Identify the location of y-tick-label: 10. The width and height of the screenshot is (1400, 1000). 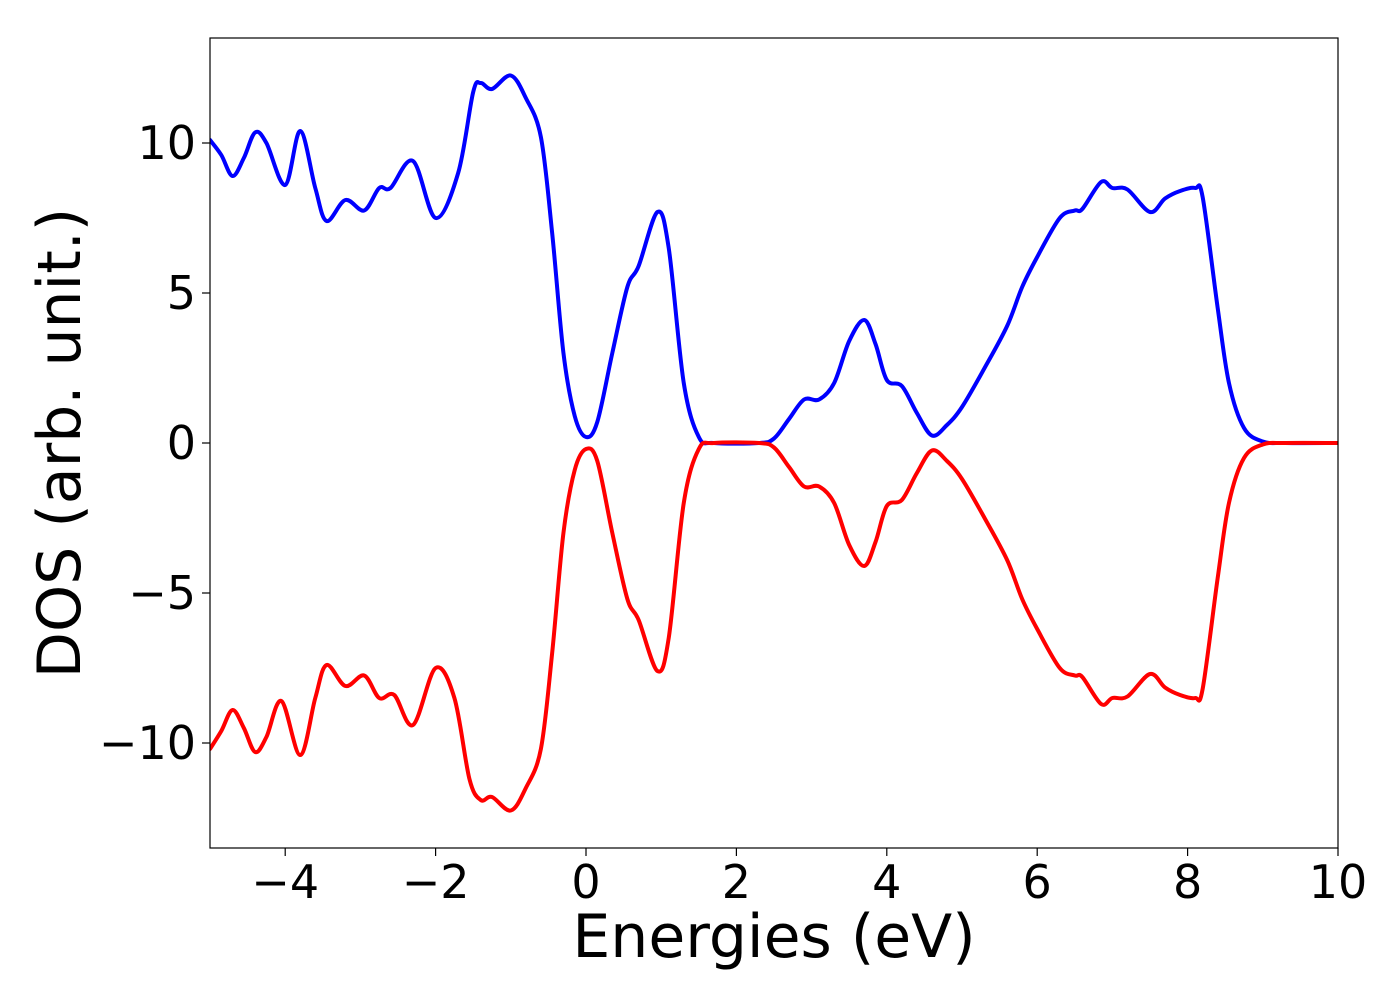
(166, 143).